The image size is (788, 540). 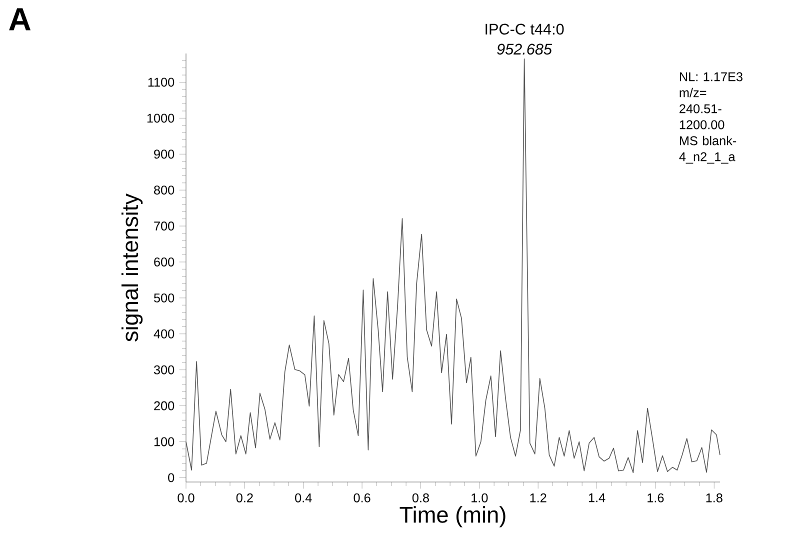 What do you see at coordinates (186, 497) in the screenshot?
I see `x-tick-label: 0.0` at bounding box center [186, 497].